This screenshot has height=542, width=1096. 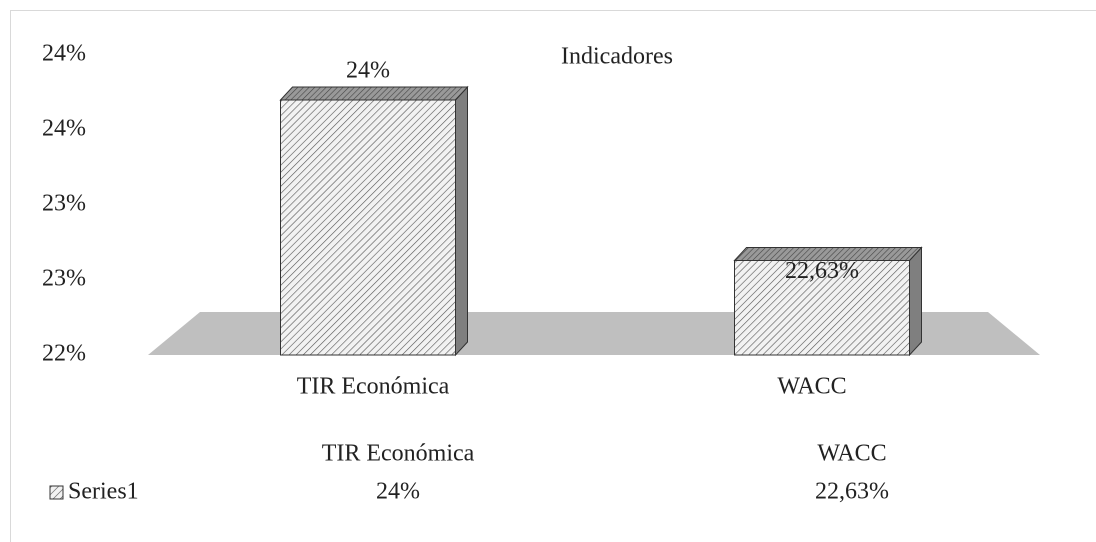 I want to click on legend-key, so click(x=56, y=492).